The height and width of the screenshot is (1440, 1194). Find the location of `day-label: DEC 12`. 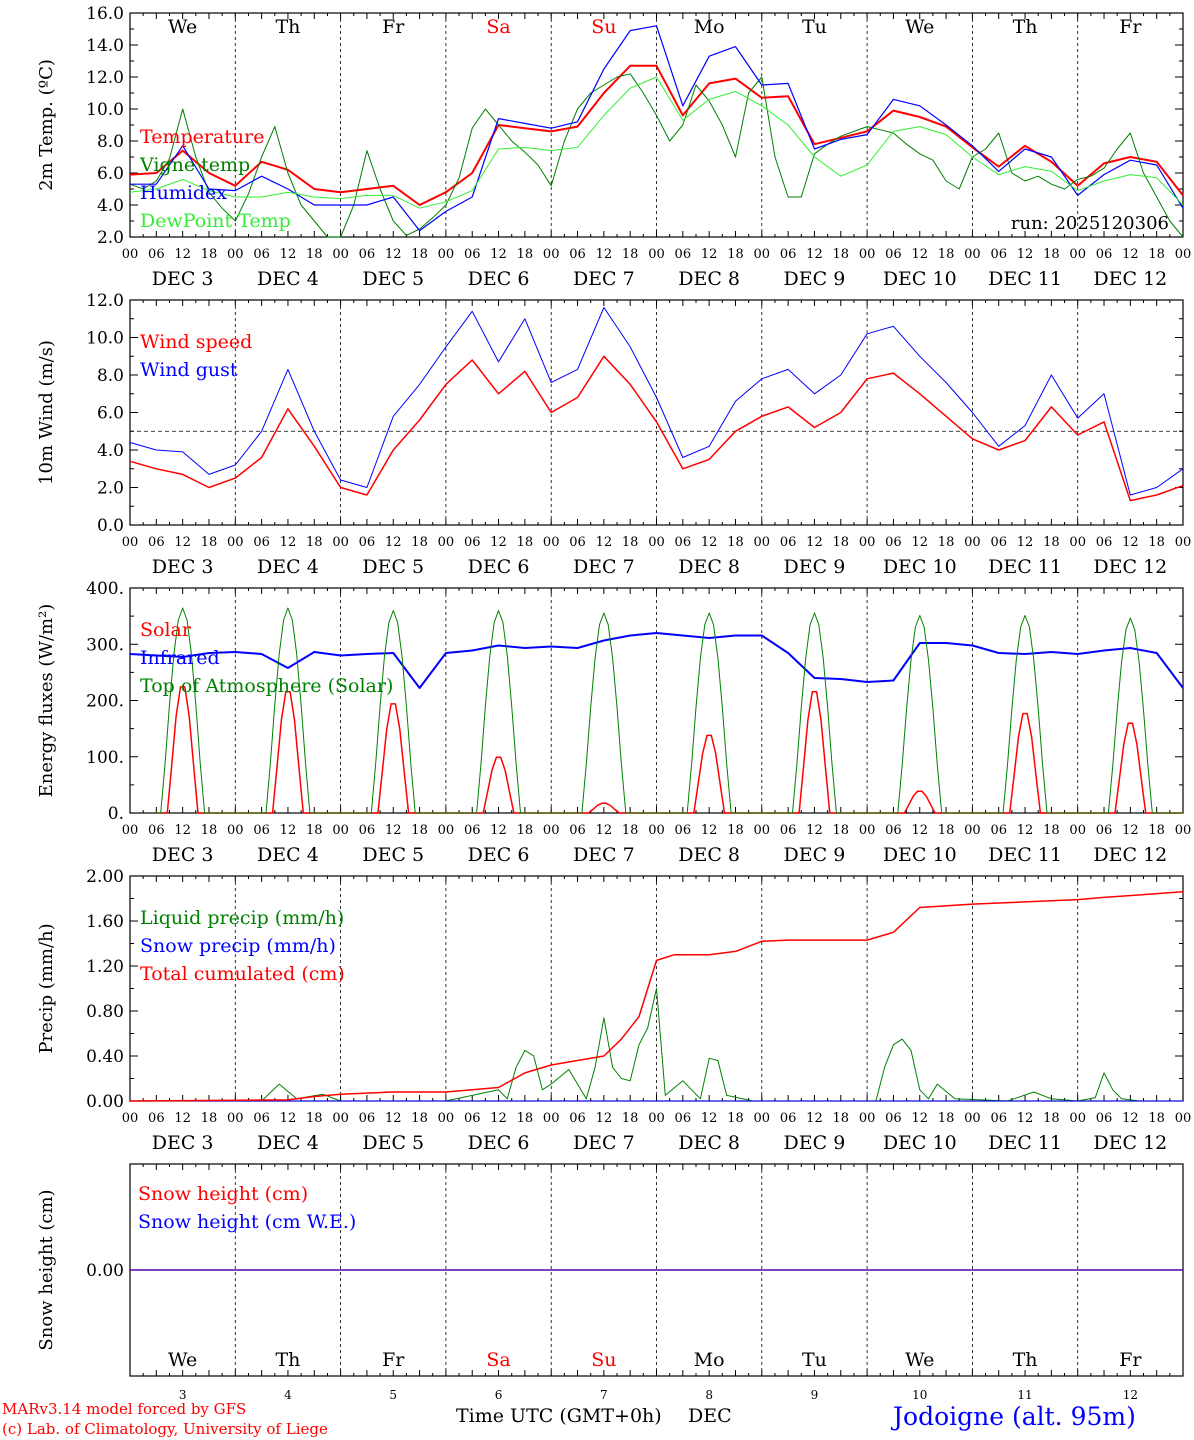

day-label: DEC 12 is located at coordinates (1130, 567).